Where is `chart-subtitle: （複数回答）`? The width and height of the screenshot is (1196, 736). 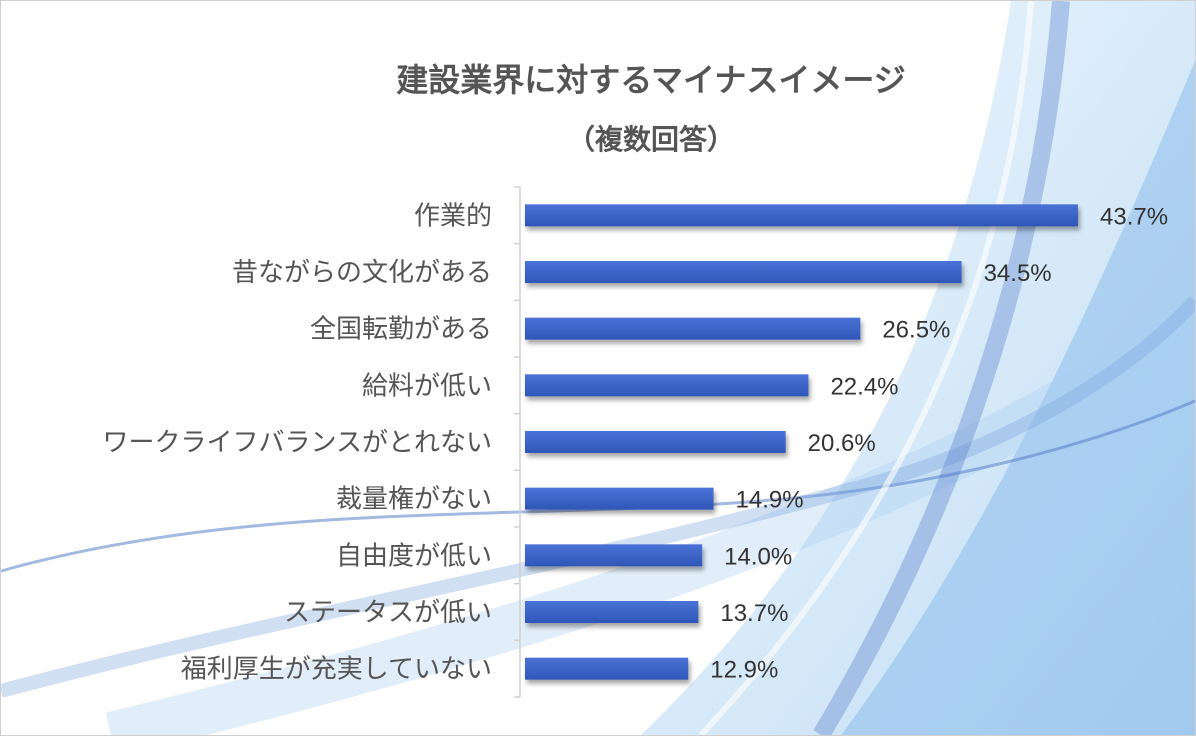 chart-subtitle: （複数回答） is located at coordinates (651, 139).